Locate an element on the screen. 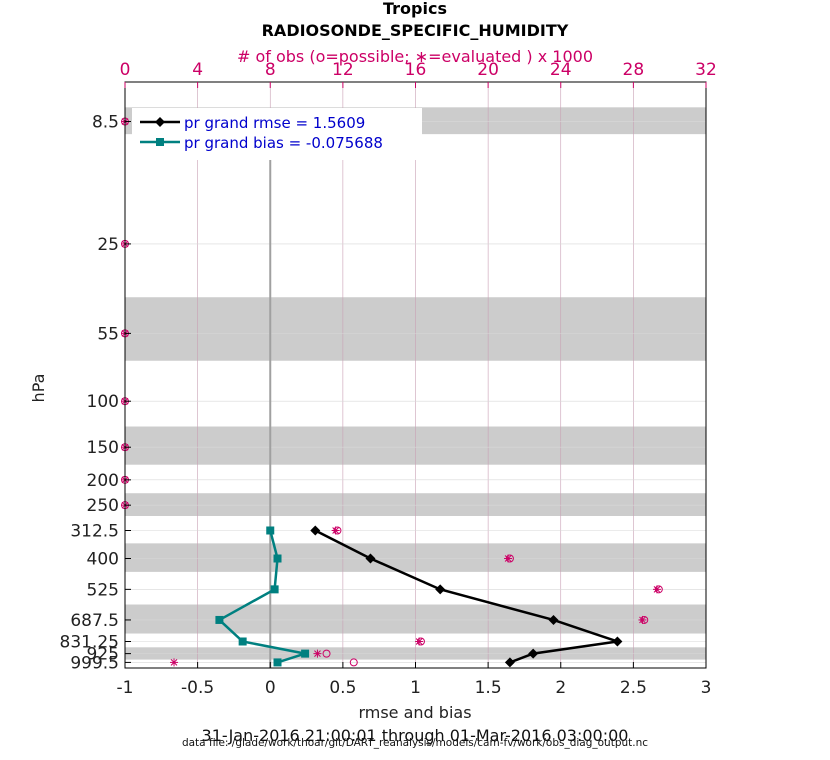  x-axis-label: rmse and bias is located at coordinates (414, 712).